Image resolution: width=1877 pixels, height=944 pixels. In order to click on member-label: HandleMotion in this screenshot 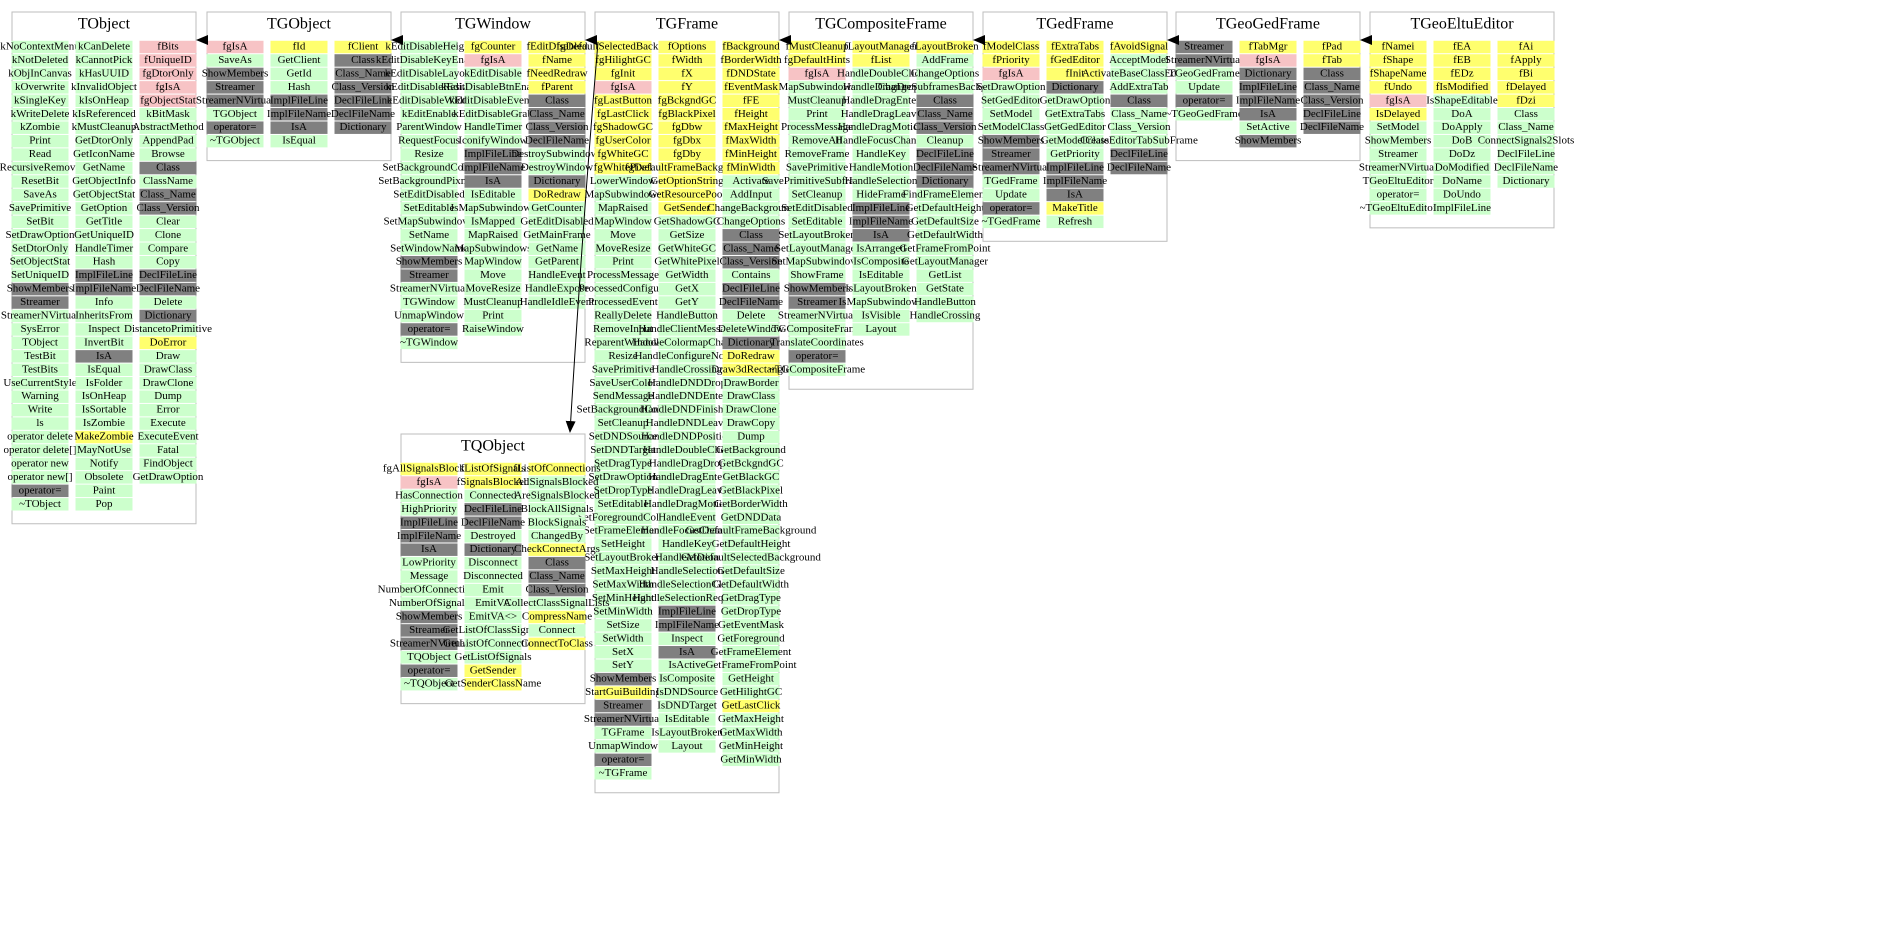, I will do `click(881, 168)`.